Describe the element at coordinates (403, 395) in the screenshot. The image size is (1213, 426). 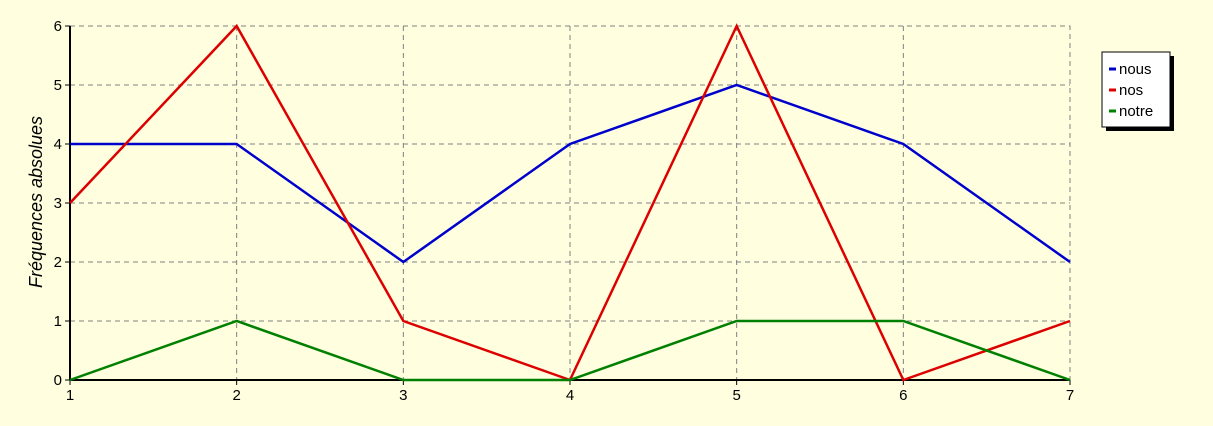
I see `x-tick-label: 3` at that location.